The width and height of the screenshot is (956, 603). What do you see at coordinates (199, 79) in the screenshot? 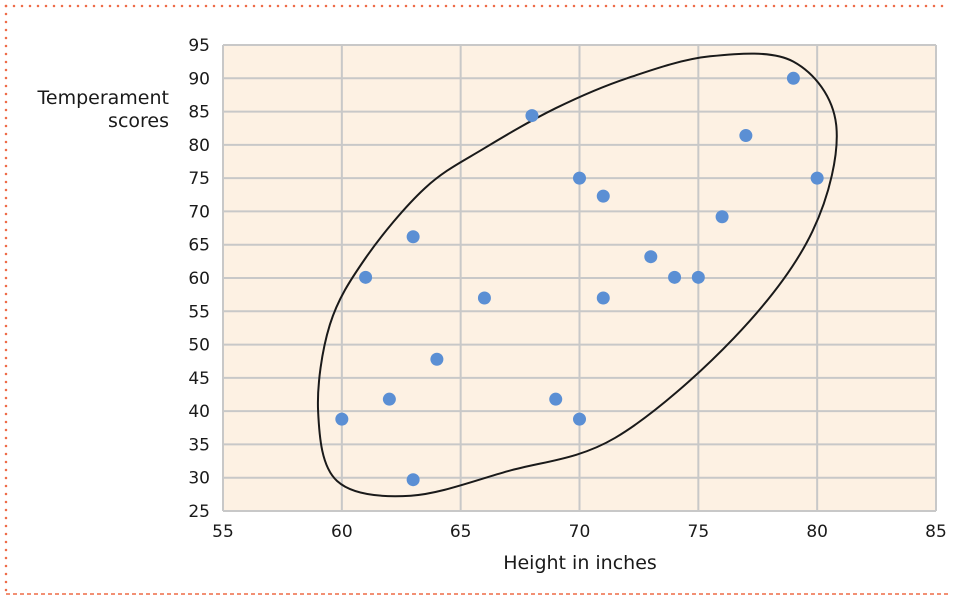
I see `y-tick-label: 90` at bounding box center [199, 79].